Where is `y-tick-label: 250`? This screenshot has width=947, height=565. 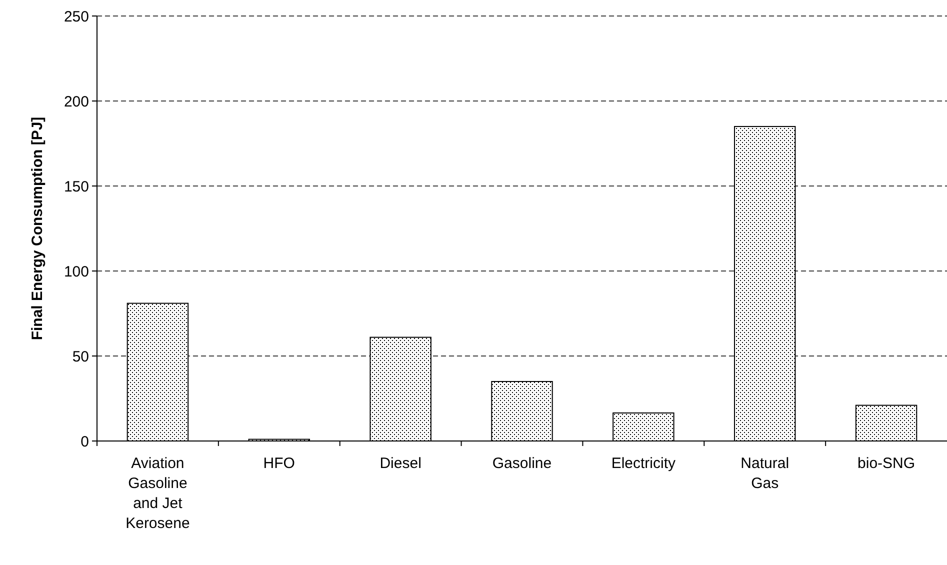
y-tick-label: 250 is located at coordinates (76, 17).